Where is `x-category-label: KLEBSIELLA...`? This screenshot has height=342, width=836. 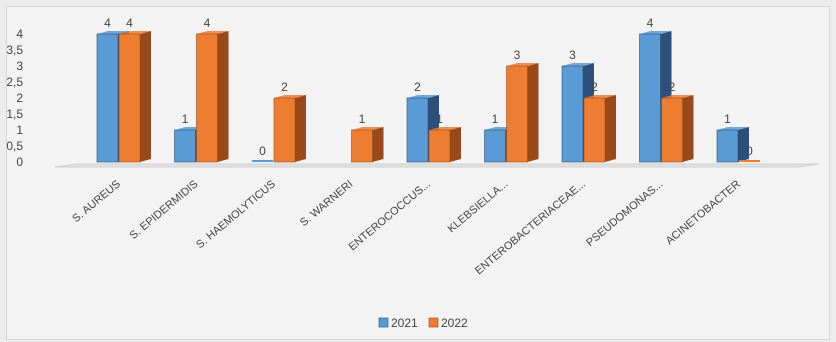
x-category-label: KLEBSIELLA... is located at coordinates (478, 206).